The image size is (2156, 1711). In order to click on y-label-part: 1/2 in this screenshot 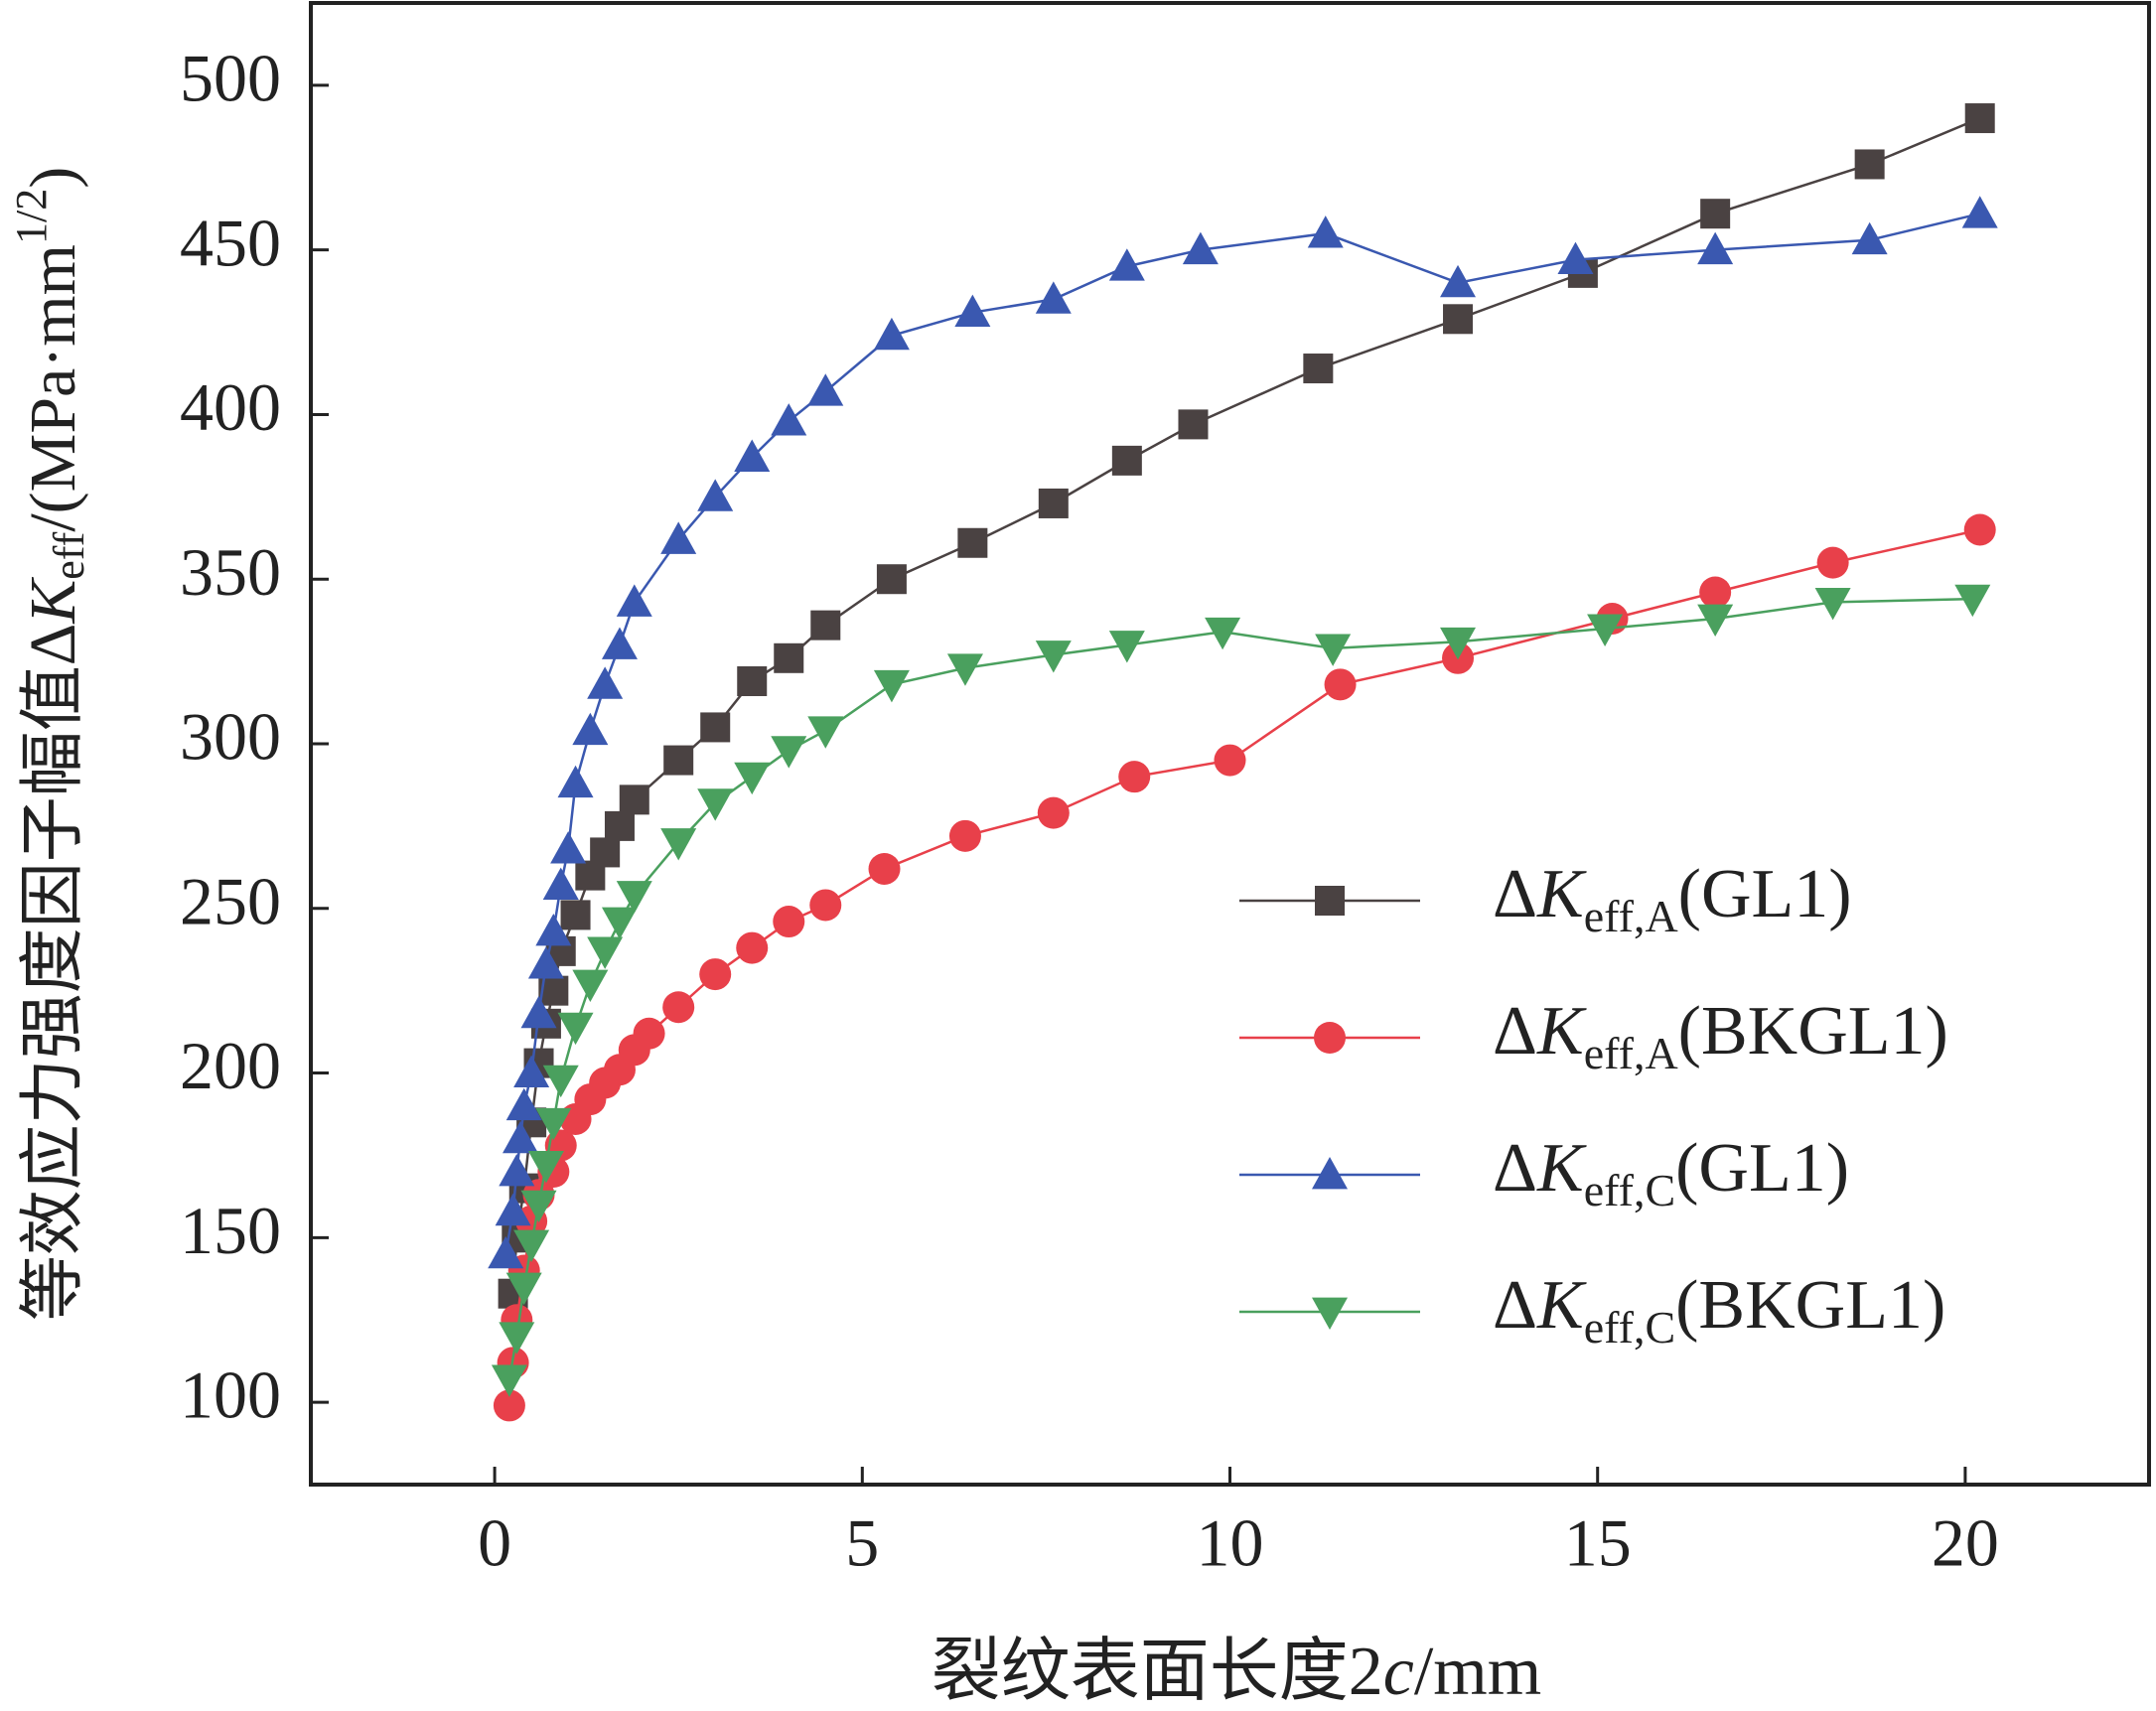, I will do `click(31, 216)`.